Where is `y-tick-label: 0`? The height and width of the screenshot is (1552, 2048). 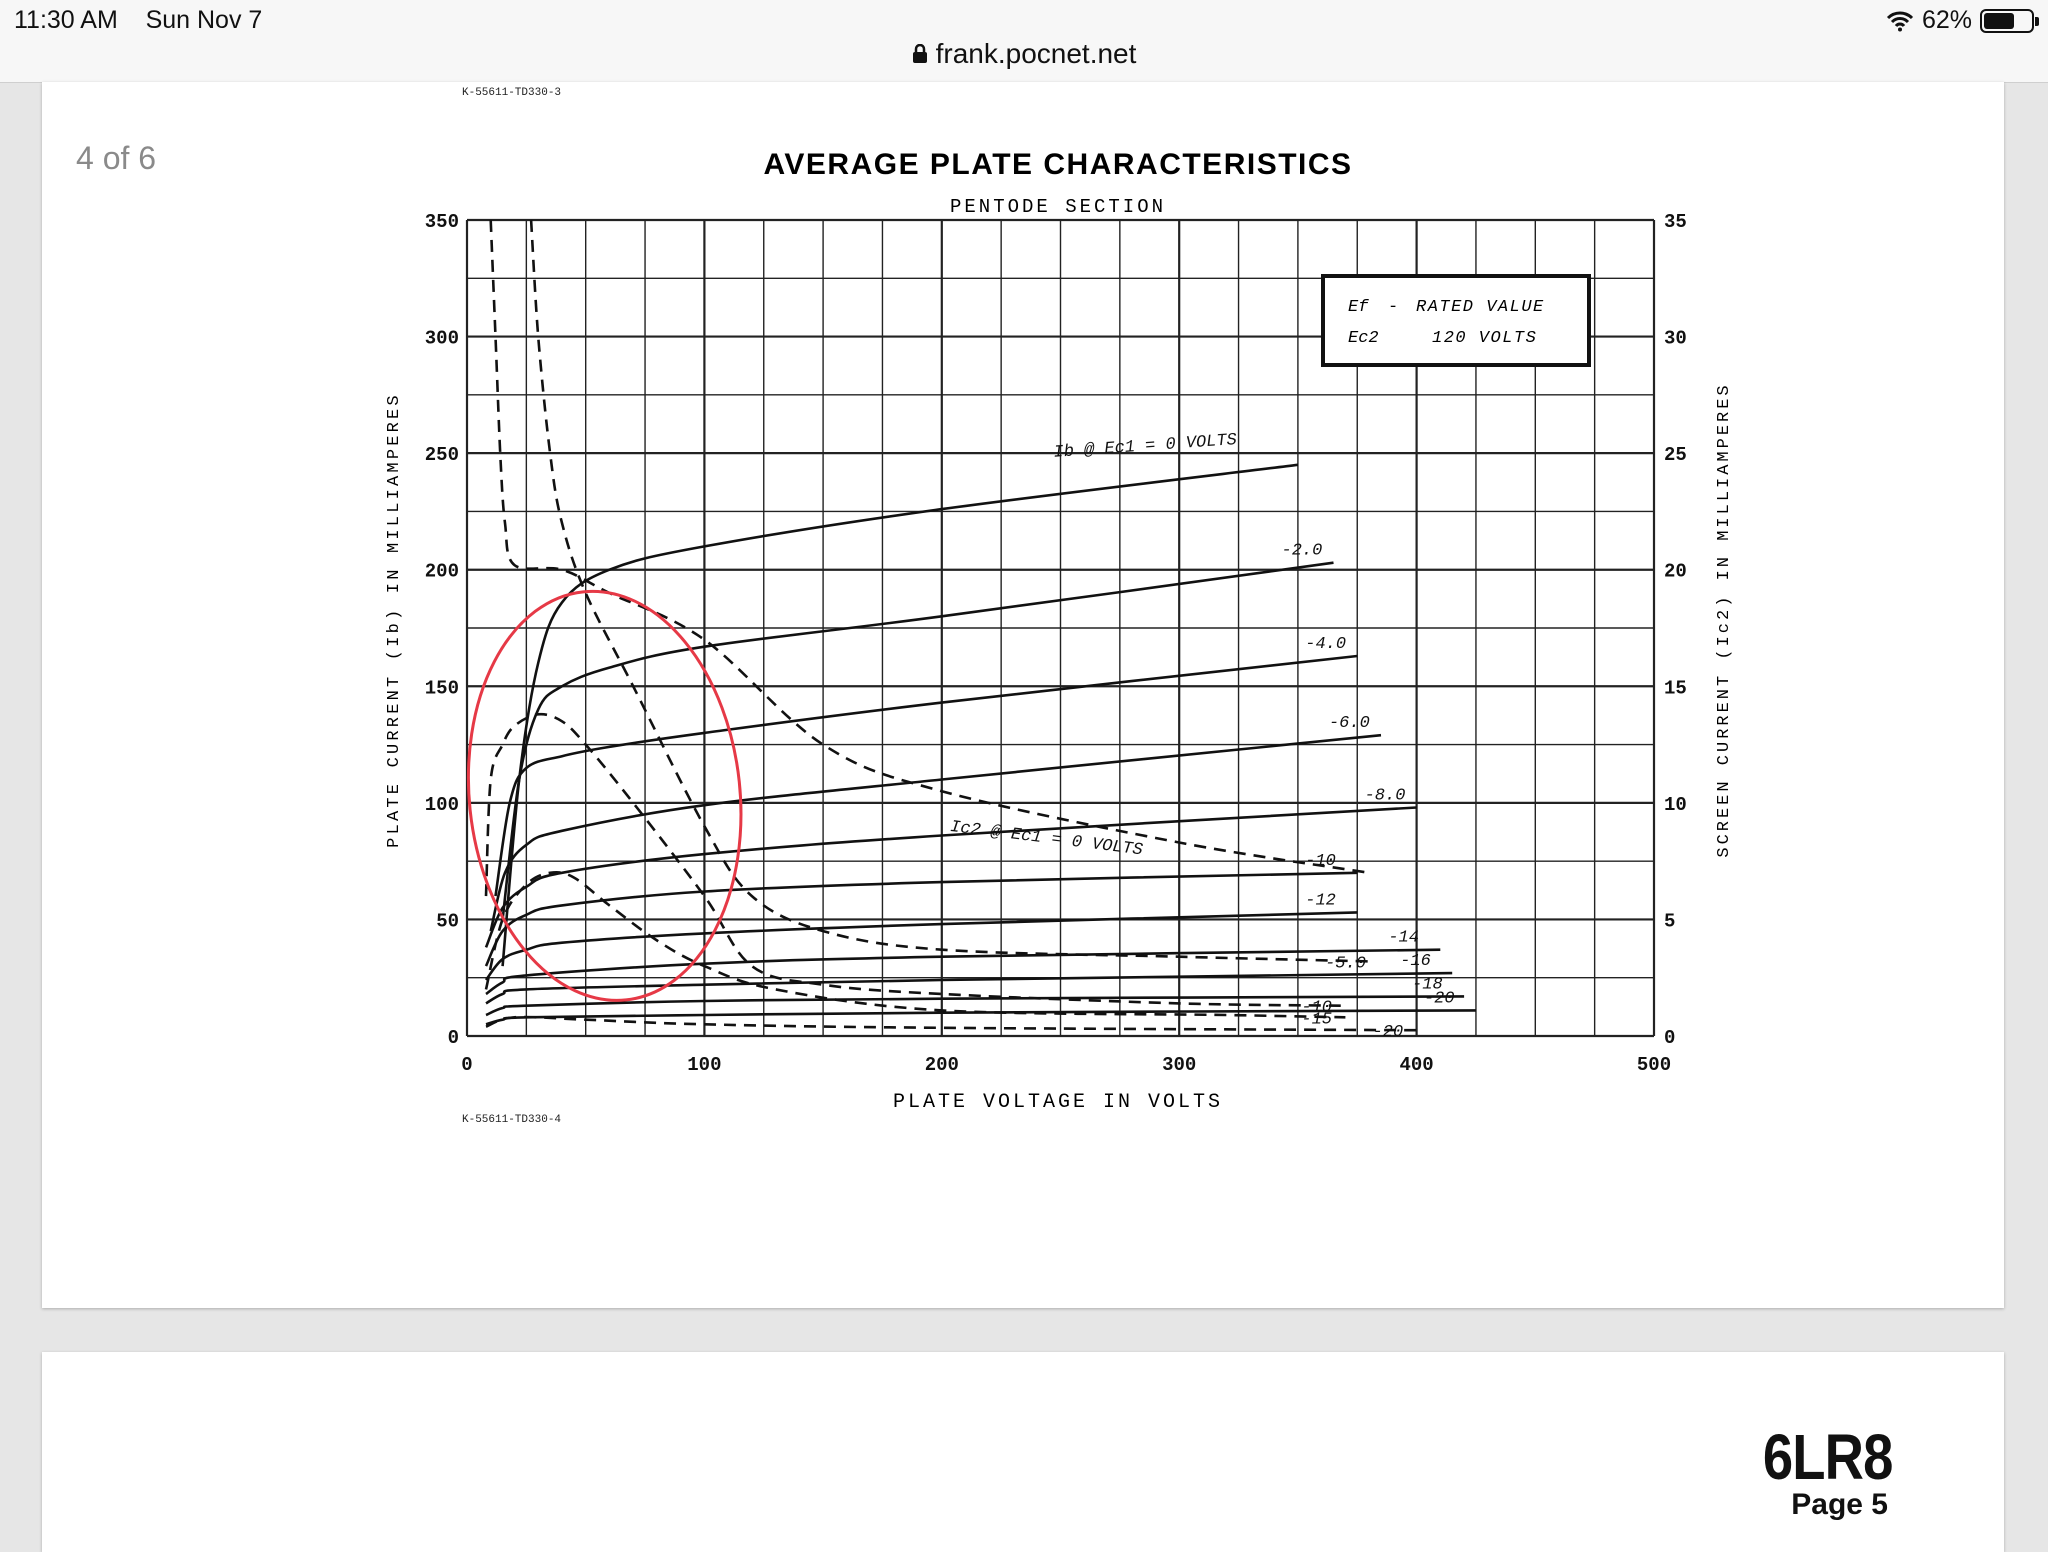 y-tick-label: 0 is located at coordinates (453, 1038).